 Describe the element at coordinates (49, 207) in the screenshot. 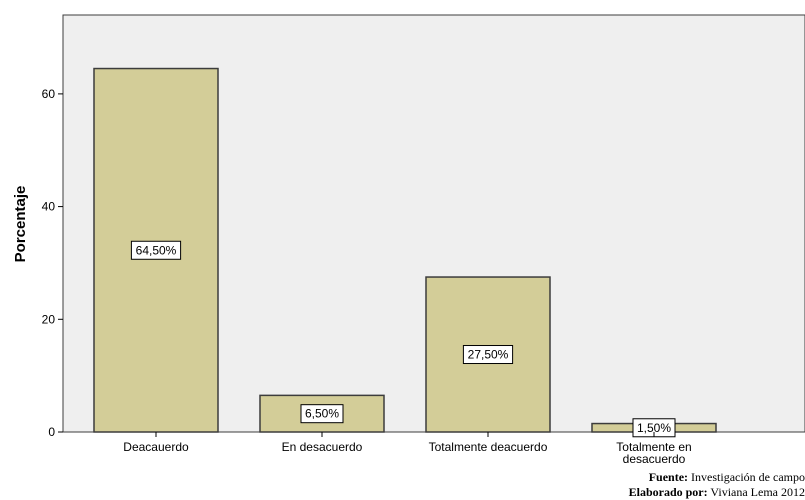

I see `y-tick-label: 40` at that location.